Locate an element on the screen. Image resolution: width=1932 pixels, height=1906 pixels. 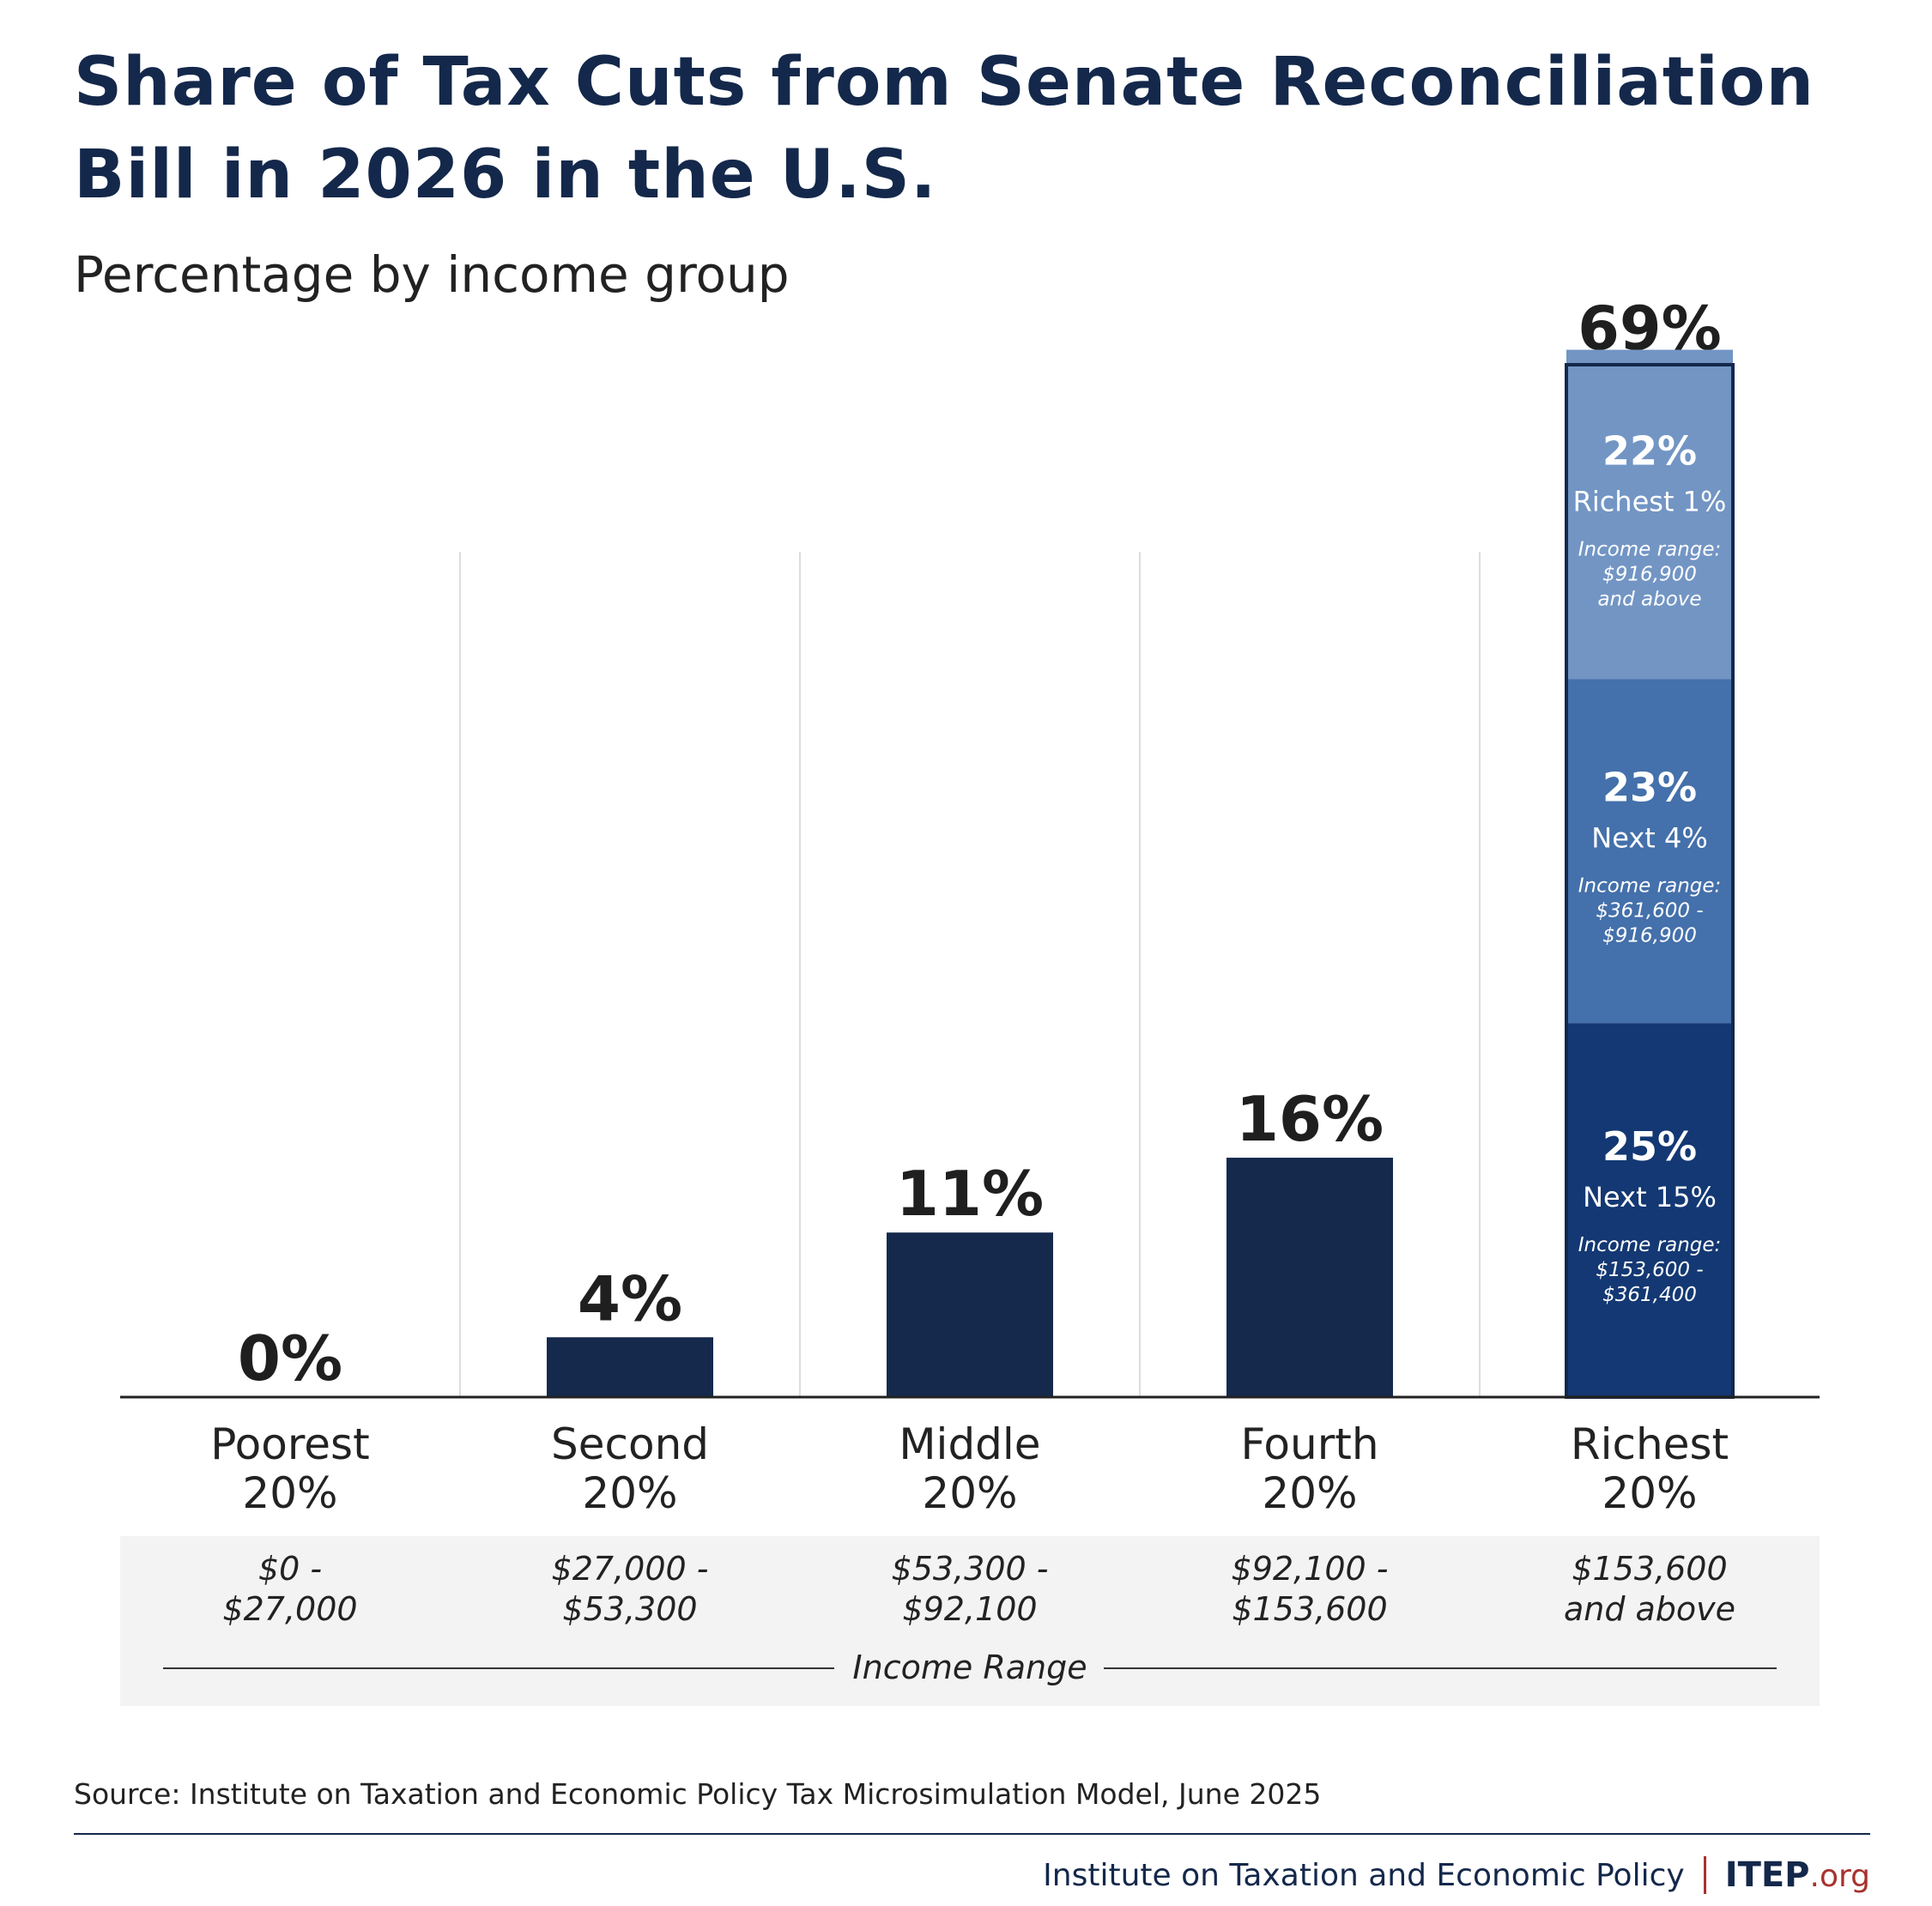
footer-separator is located at coordinates (1705, 1875).